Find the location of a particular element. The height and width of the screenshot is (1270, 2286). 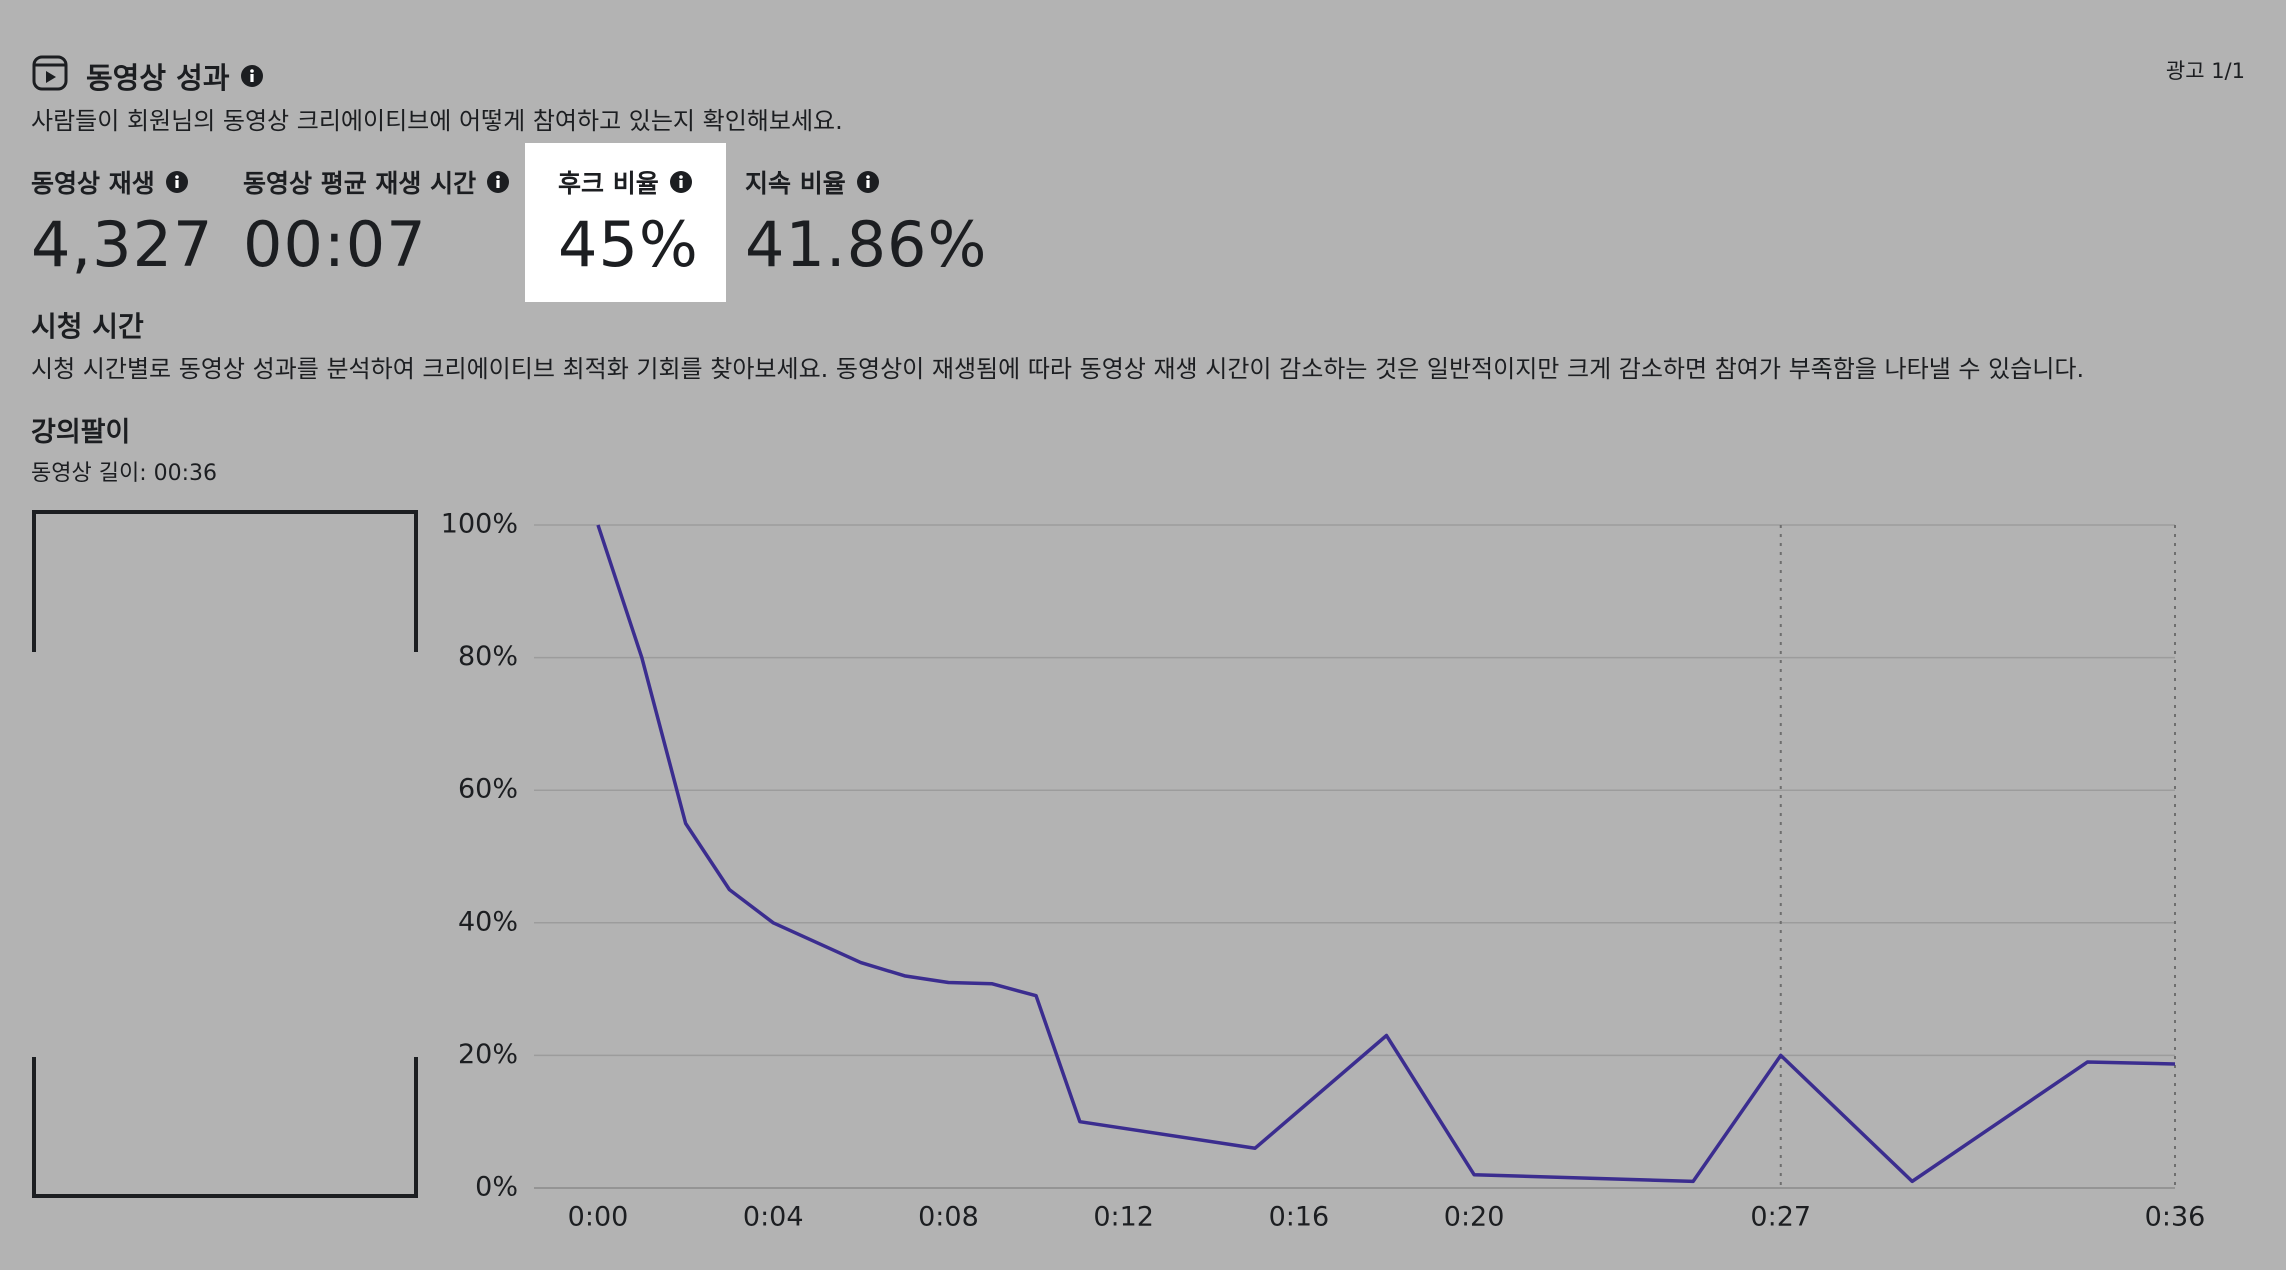

metric: 동영상 재생 4,327 is located at coordinates (122, 222).